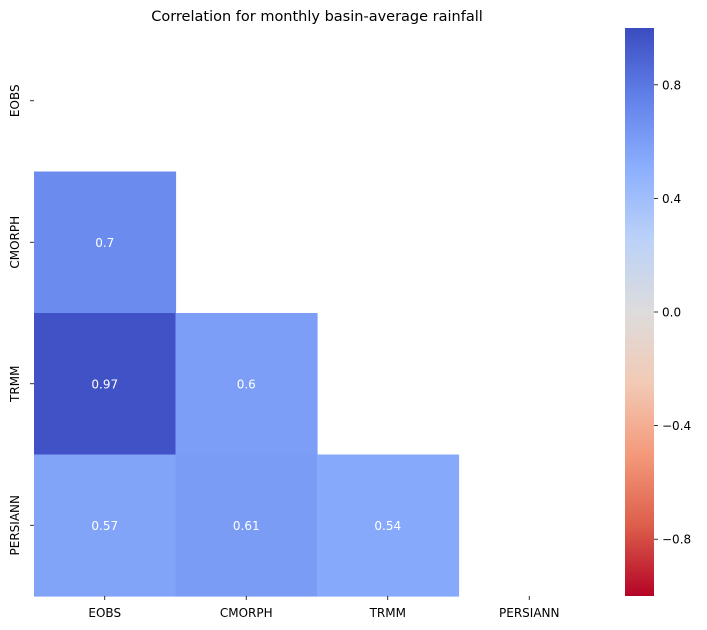 This screenshot has height=630, width=707. What do you see at coordinates (15, 384) in the screenshot?
I see `y-tick-label-trmm: TRMM` at bounding box center [15, 384].